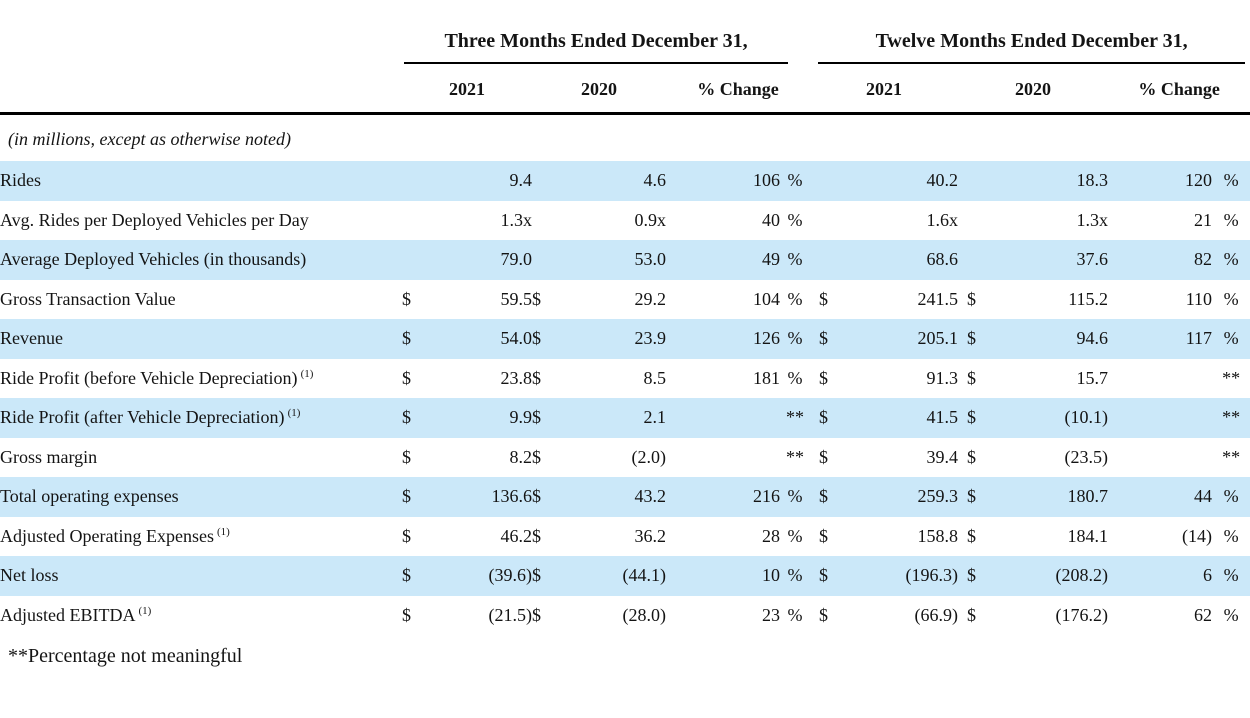  What do you see at coordinates (771, 614) in the screenshot?
I see `pct-change-3mo: 23` at bounding box center [771, 614].